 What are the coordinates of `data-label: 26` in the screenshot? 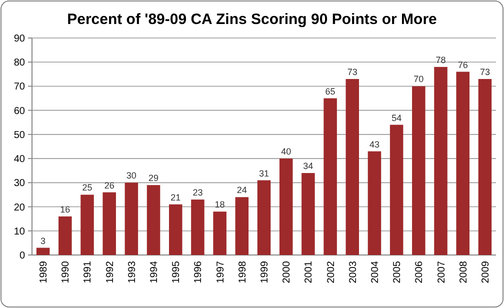 It's located at (109, 185).